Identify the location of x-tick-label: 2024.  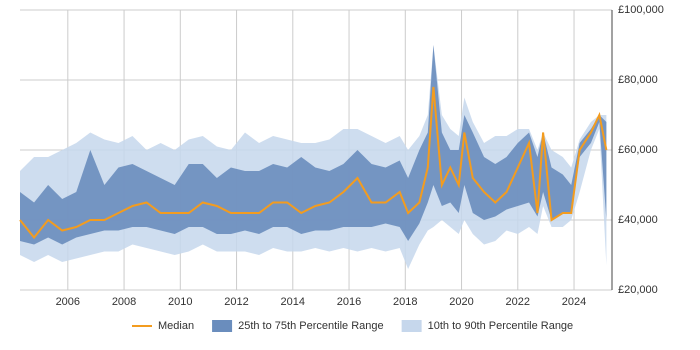
(574, 302).